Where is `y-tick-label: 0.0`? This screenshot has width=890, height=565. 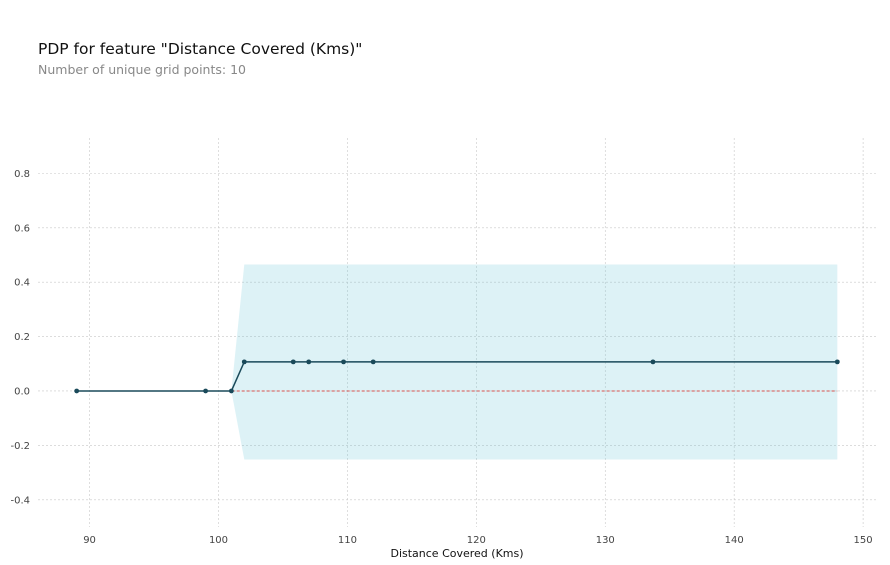
y-tick-label: 0.0 is located at coordinates (22, 391).